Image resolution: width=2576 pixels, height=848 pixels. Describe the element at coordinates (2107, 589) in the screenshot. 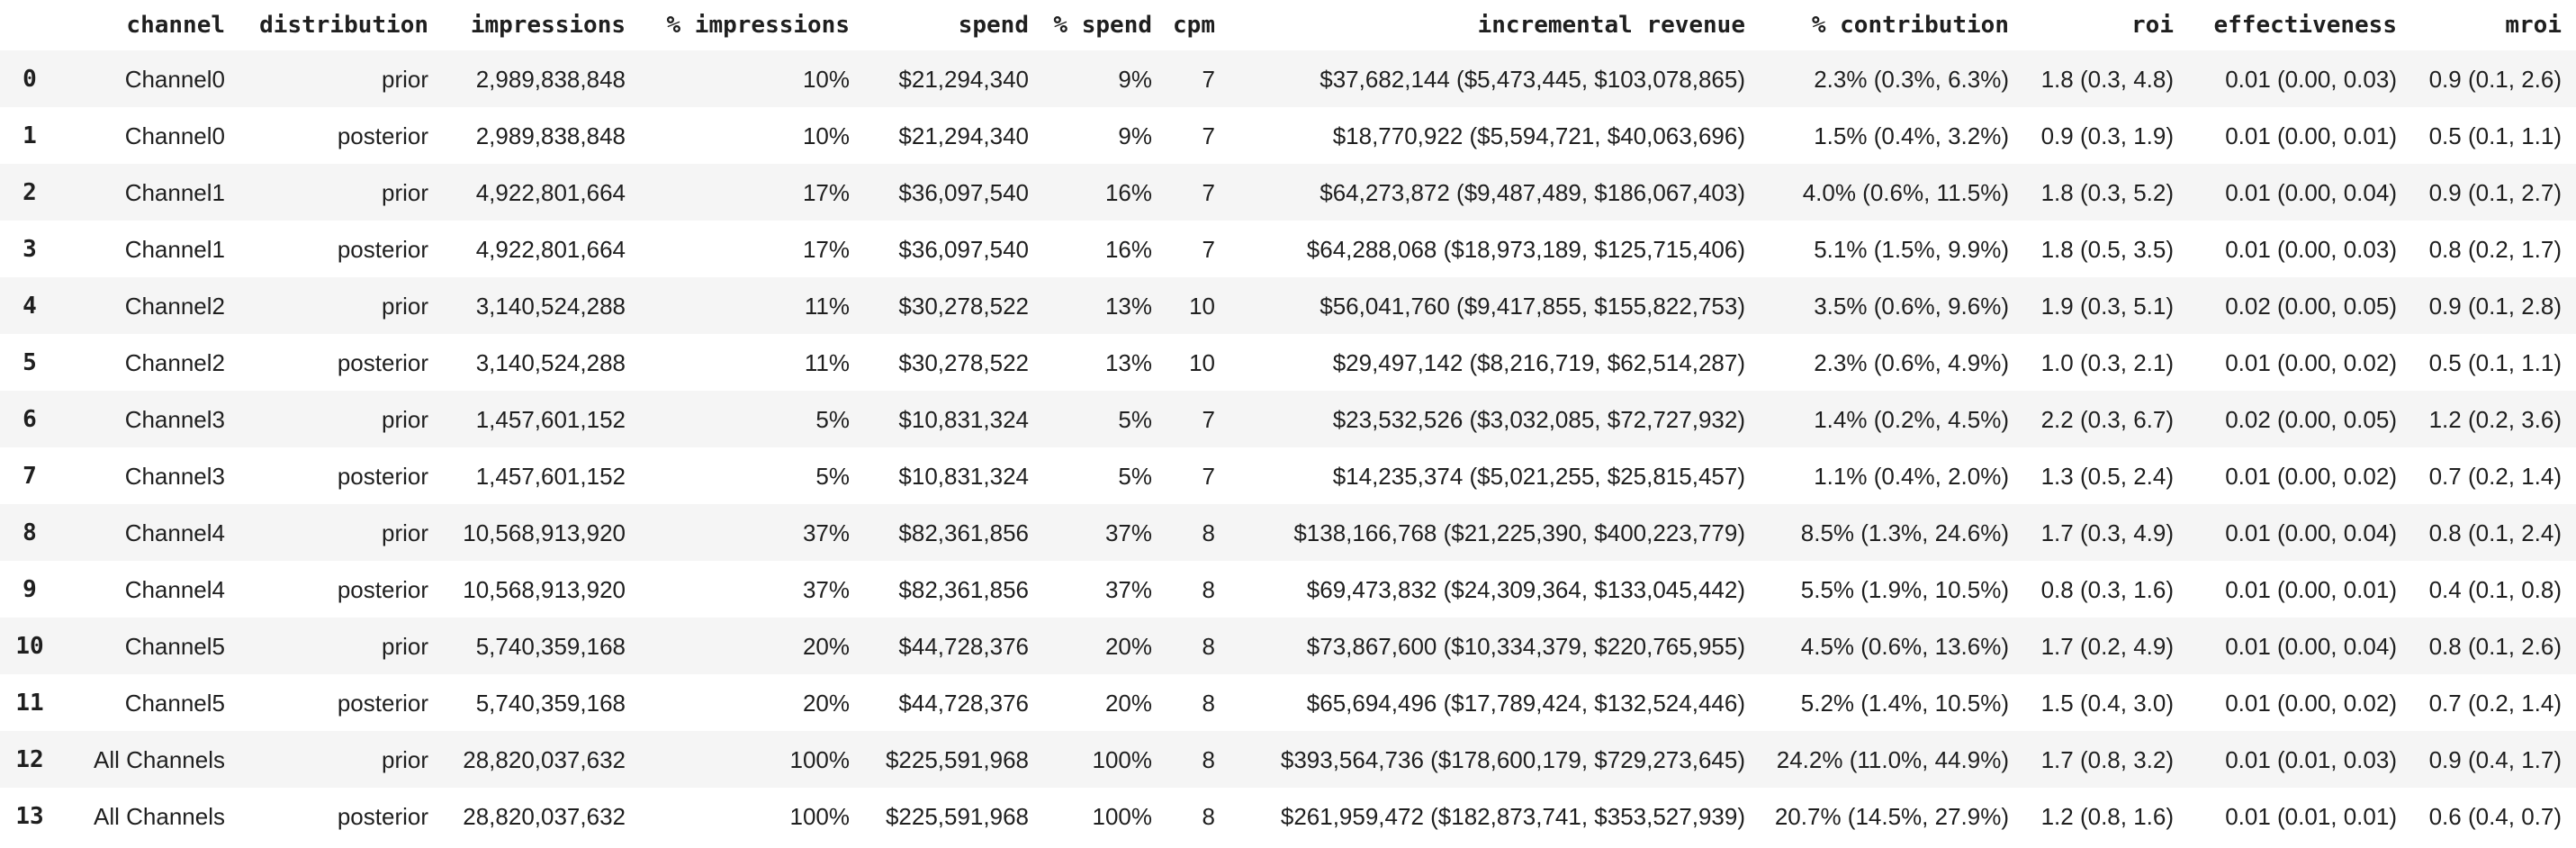

I see `table-cell: 0.8 (0.3, 1.6)` at that location.